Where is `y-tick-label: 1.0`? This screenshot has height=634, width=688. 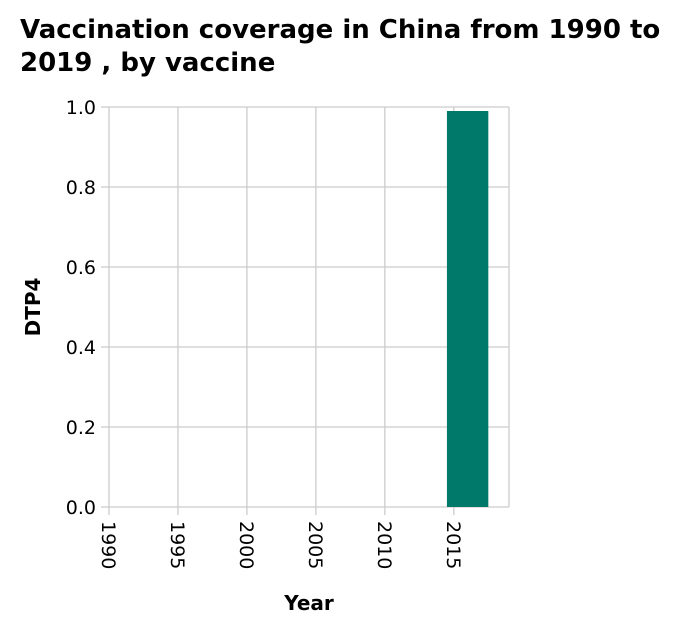
y-tick-label: 1.0 is located at coordinates (81, 108).